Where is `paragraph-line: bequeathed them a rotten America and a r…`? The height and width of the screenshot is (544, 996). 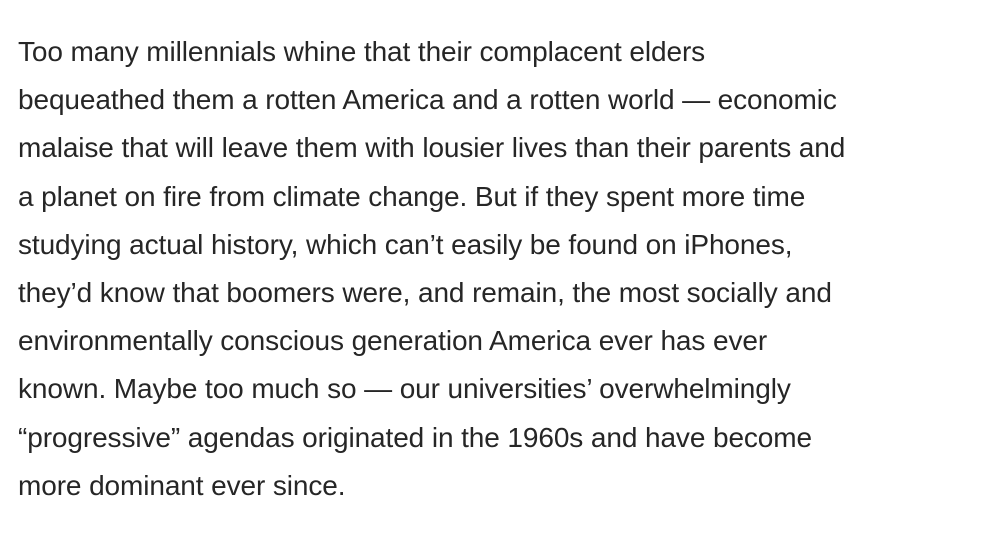
paragraph-line: bequeathed them a rotten America and a r… is located at coordinates (427, 100).